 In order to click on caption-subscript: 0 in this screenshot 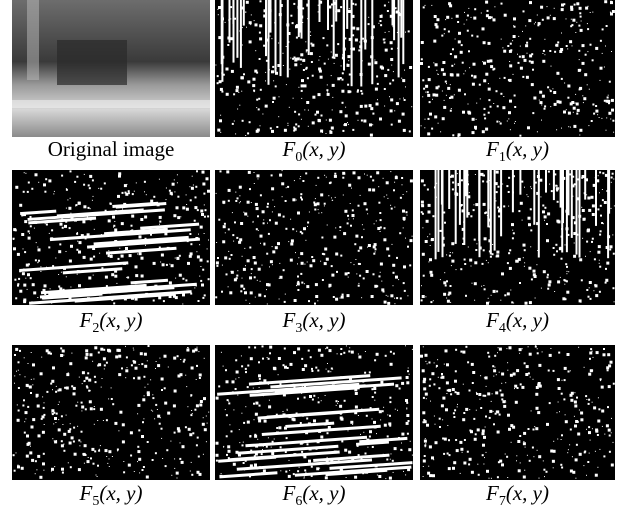, I will do `click(298, 157)`.